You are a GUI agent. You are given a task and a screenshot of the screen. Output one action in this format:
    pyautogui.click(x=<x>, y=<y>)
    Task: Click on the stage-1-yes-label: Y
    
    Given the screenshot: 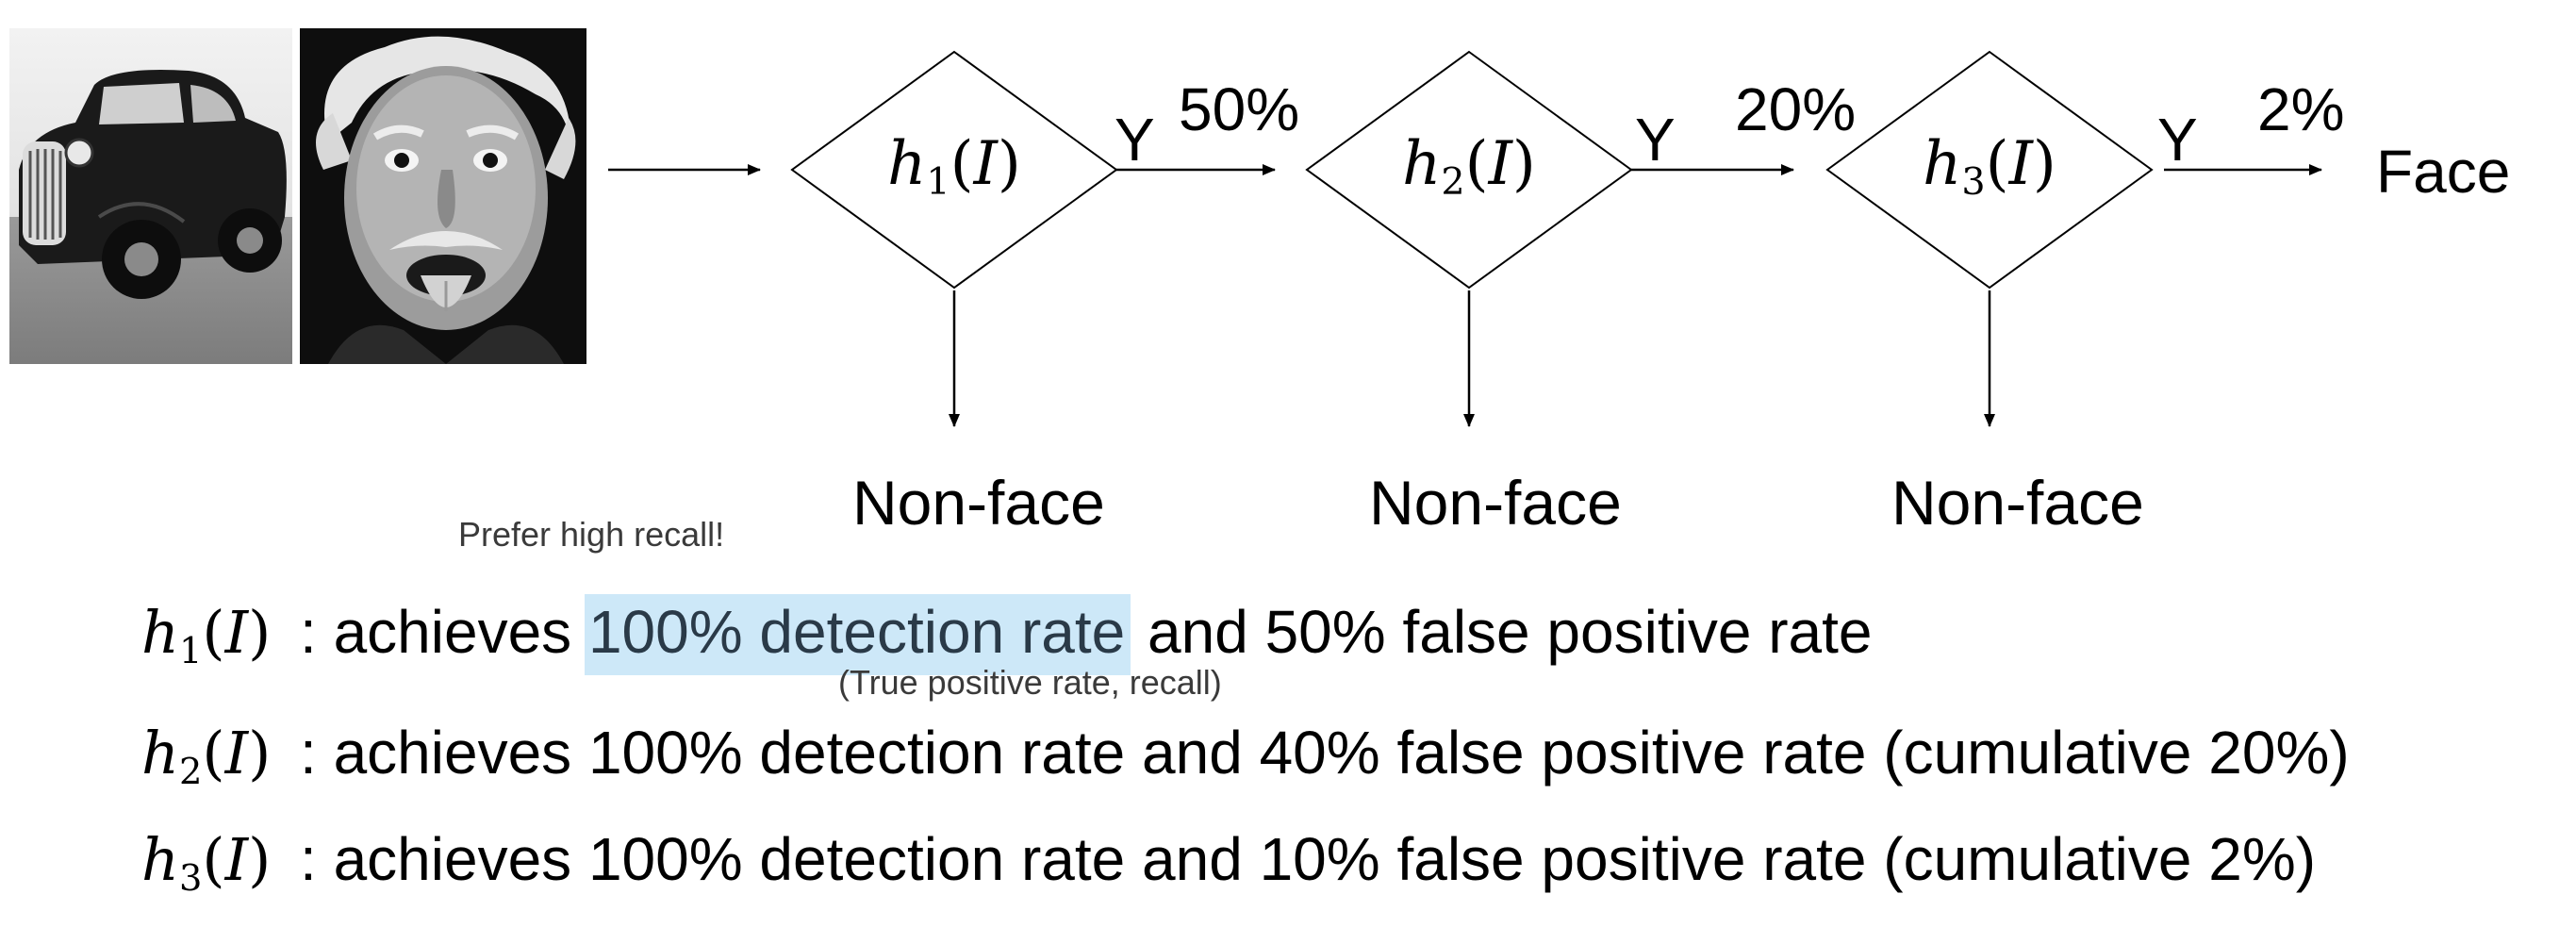 What is the action you would take?
    pyautogui.click(x=1135, y=140)
    